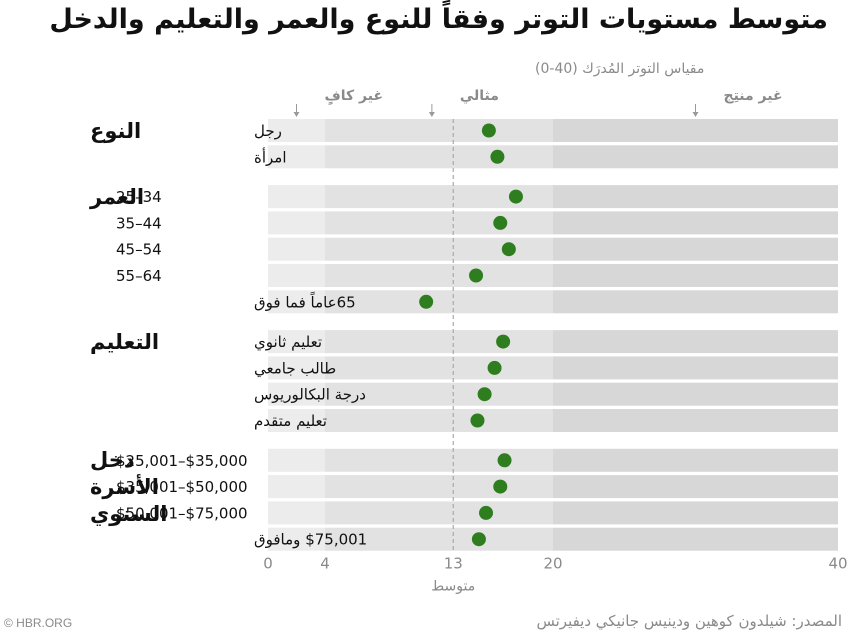 This screenshot has width=850, height=637. Describe the element at coordinates (112, 460) in the screenshot. I see `group-label: دخل` at that location.